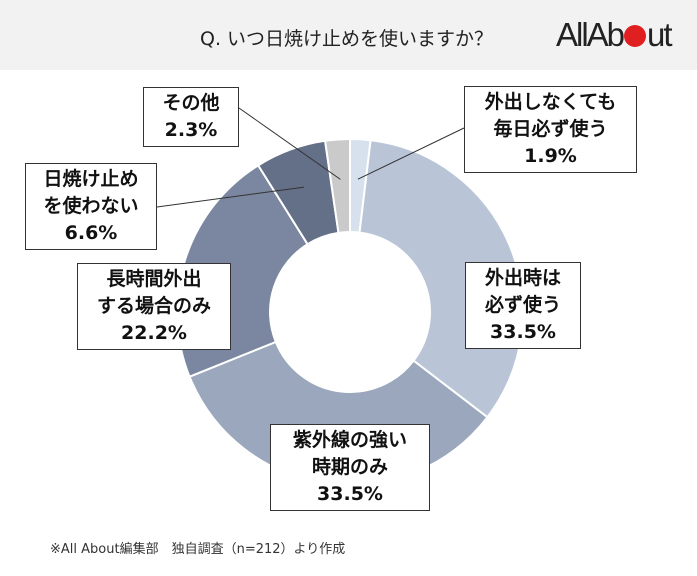 The image size is (697, 576). I want to click on label-not-use: 日焼け止めを使わない 6.6%, so click(91, 206).